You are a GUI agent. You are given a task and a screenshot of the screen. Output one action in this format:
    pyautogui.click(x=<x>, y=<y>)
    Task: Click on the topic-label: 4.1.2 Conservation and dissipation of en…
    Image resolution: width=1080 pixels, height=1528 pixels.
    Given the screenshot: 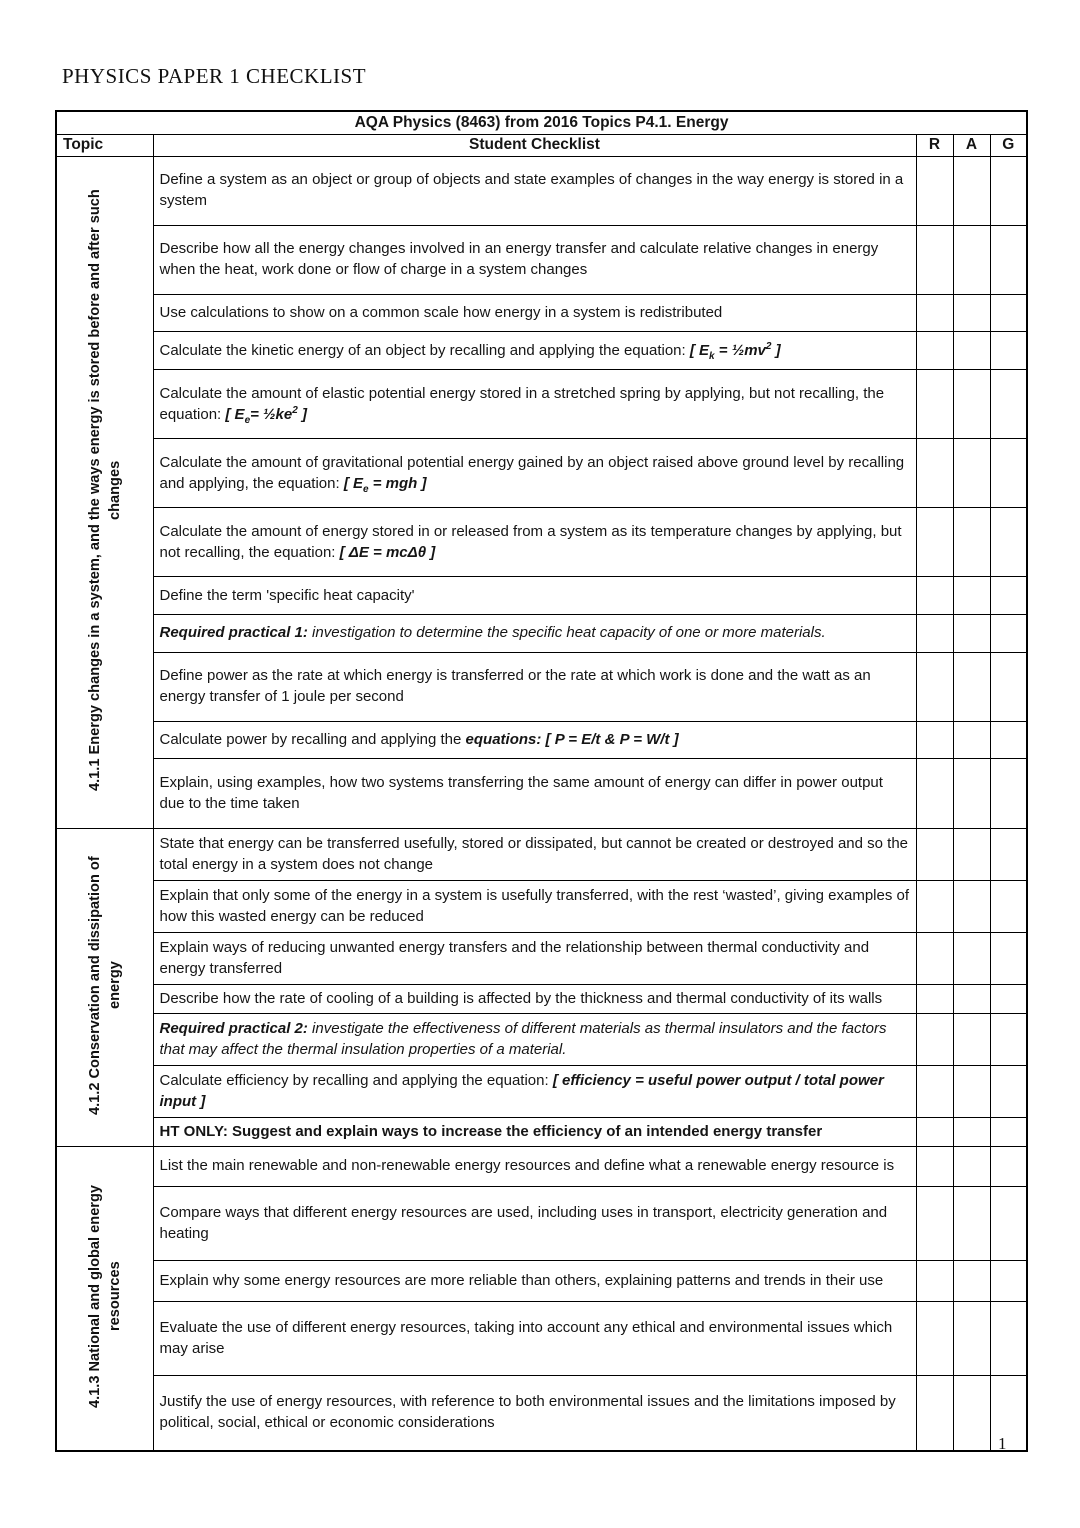 What is the action you would take?
    pyautogui.click(x=104, y=985)
    